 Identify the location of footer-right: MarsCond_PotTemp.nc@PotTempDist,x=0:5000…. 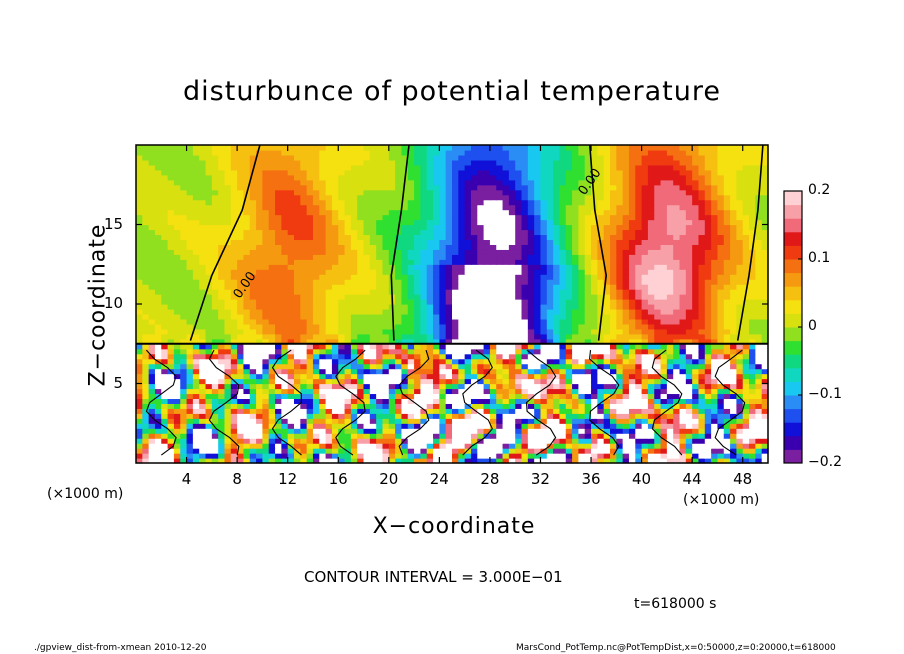
(676, 648).